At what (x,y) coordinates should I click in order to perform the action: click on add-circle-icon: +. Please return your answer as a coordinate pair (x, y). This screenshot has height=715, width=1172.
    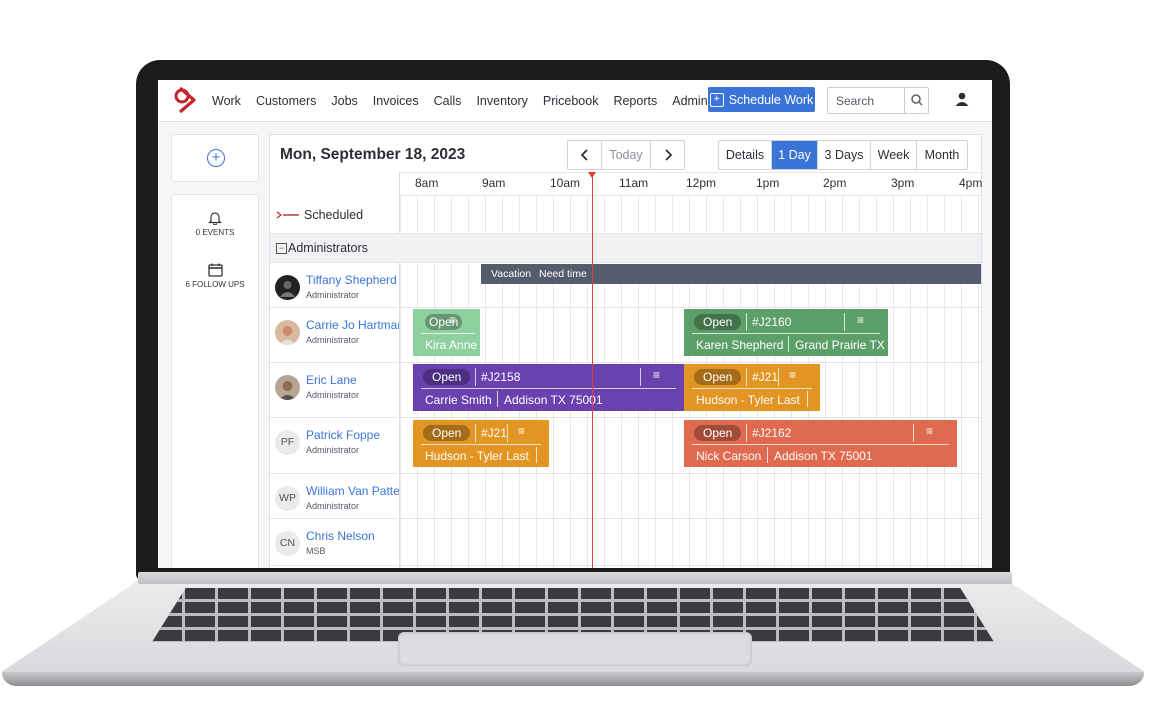
    Looking at the image, I should click on (216, 158).